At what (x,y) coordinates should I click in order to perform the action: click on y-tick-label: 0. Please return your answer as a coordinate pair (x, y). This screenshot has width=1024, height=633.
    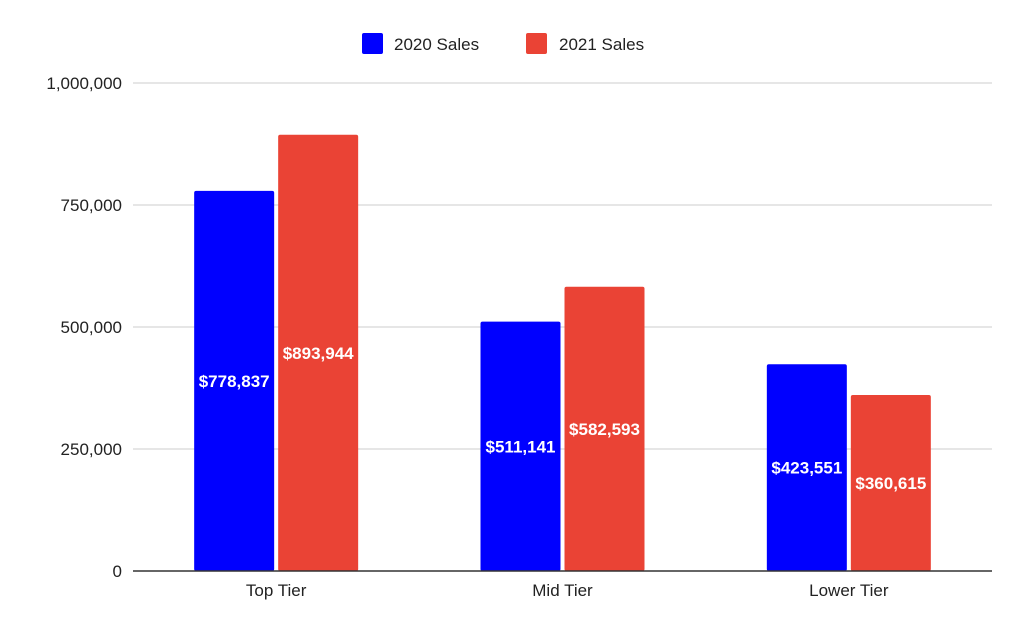
    Looking at the image, I should click on (117, 571).